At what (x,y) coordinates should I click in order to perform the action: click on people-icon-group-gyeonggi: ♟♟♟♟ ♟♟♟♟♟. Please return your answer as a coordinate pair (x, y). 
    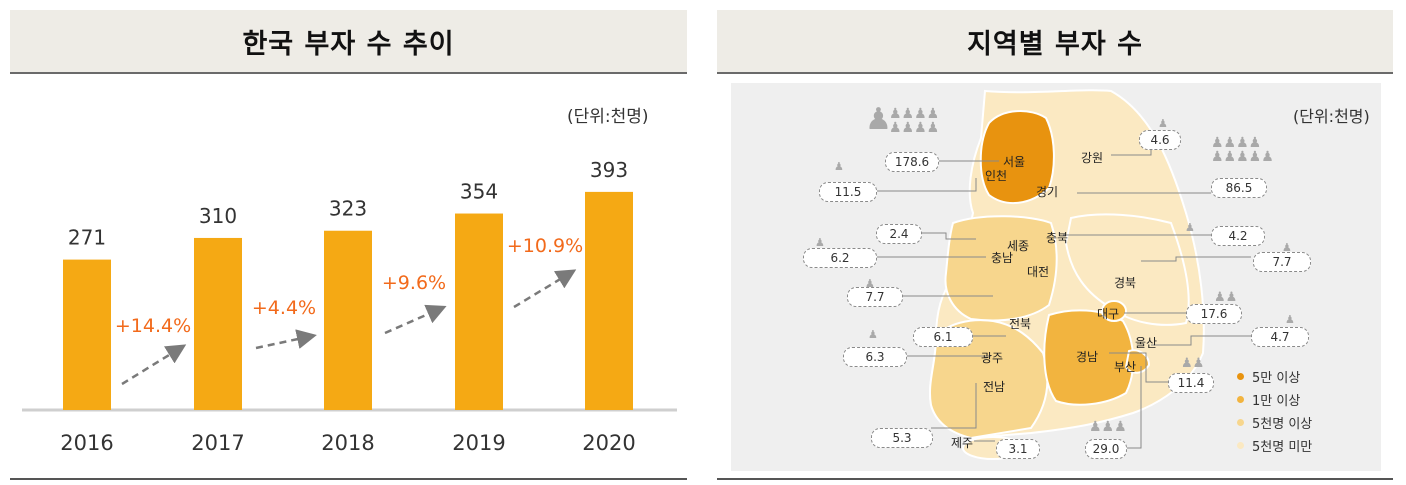
    Looking at the image, I should click on (1242, 150).